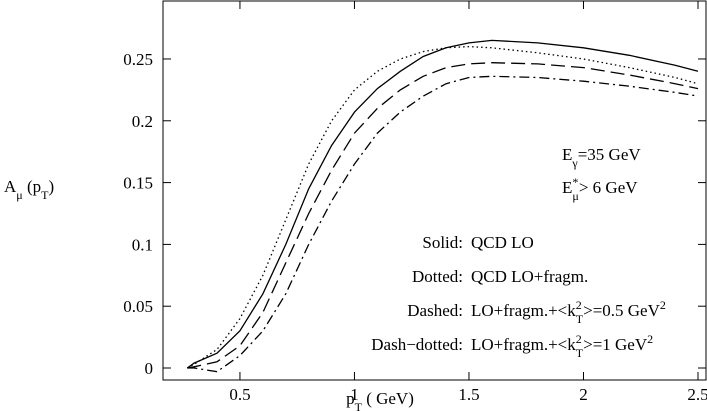 This screenshot has height=411, width=707. I want to click on legend-label: QCD LO, so click(502, 242).